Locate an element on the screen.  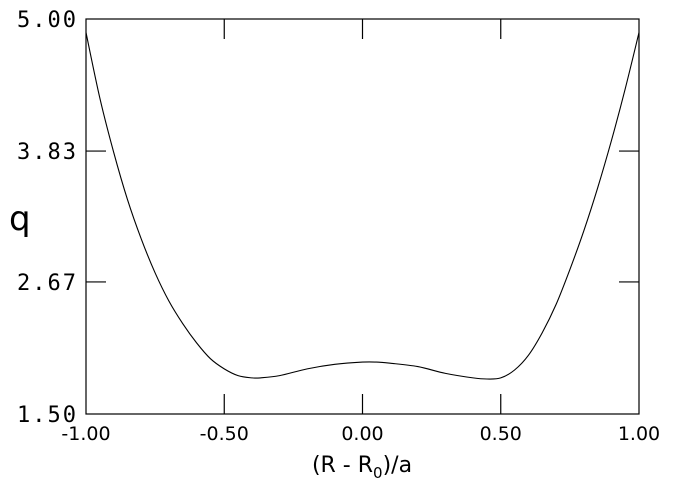
x-tick-label: -1.00 is located at coordinates (85, 434).